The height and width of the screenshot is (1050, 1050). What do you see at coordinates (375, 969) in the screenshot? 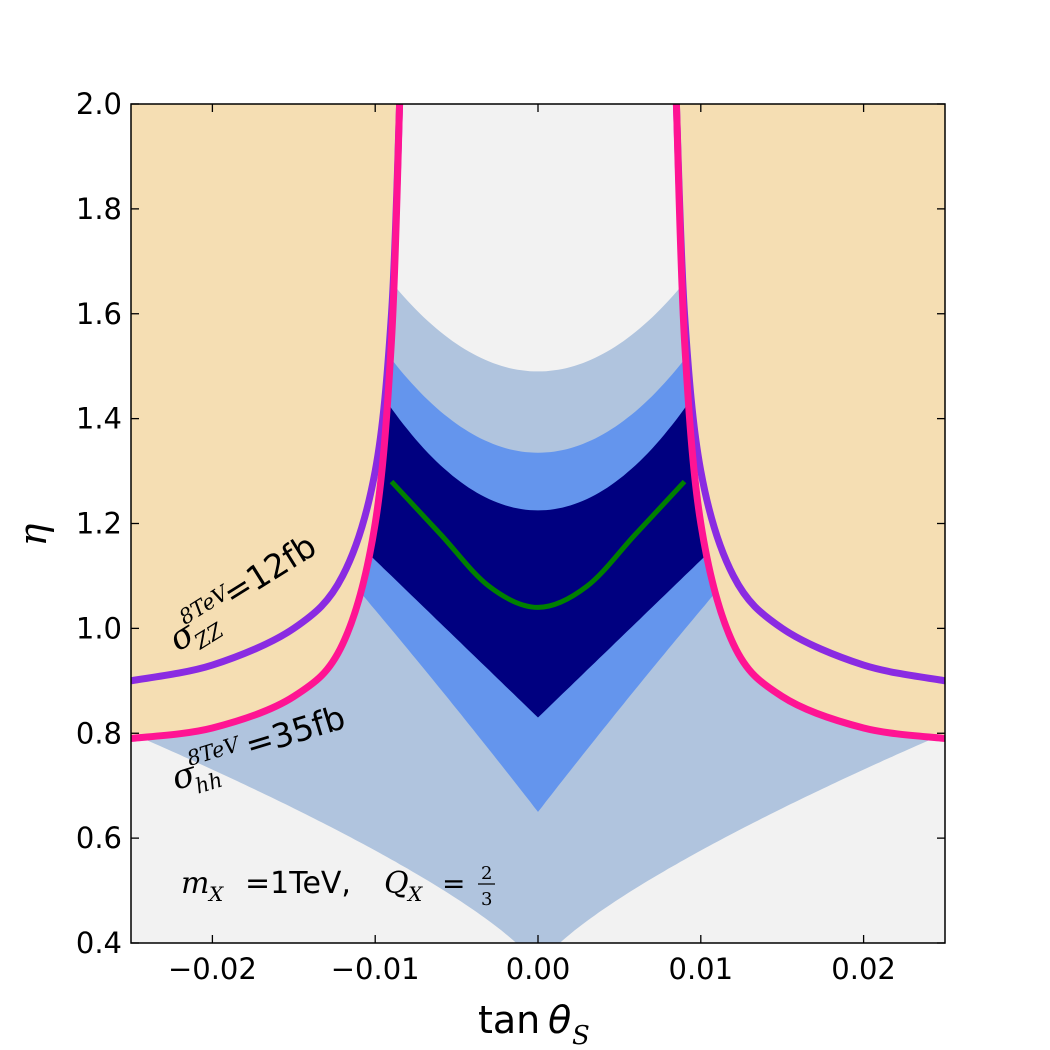
I see `x-tick-label: −0.01` at bounding box center [375, 969].